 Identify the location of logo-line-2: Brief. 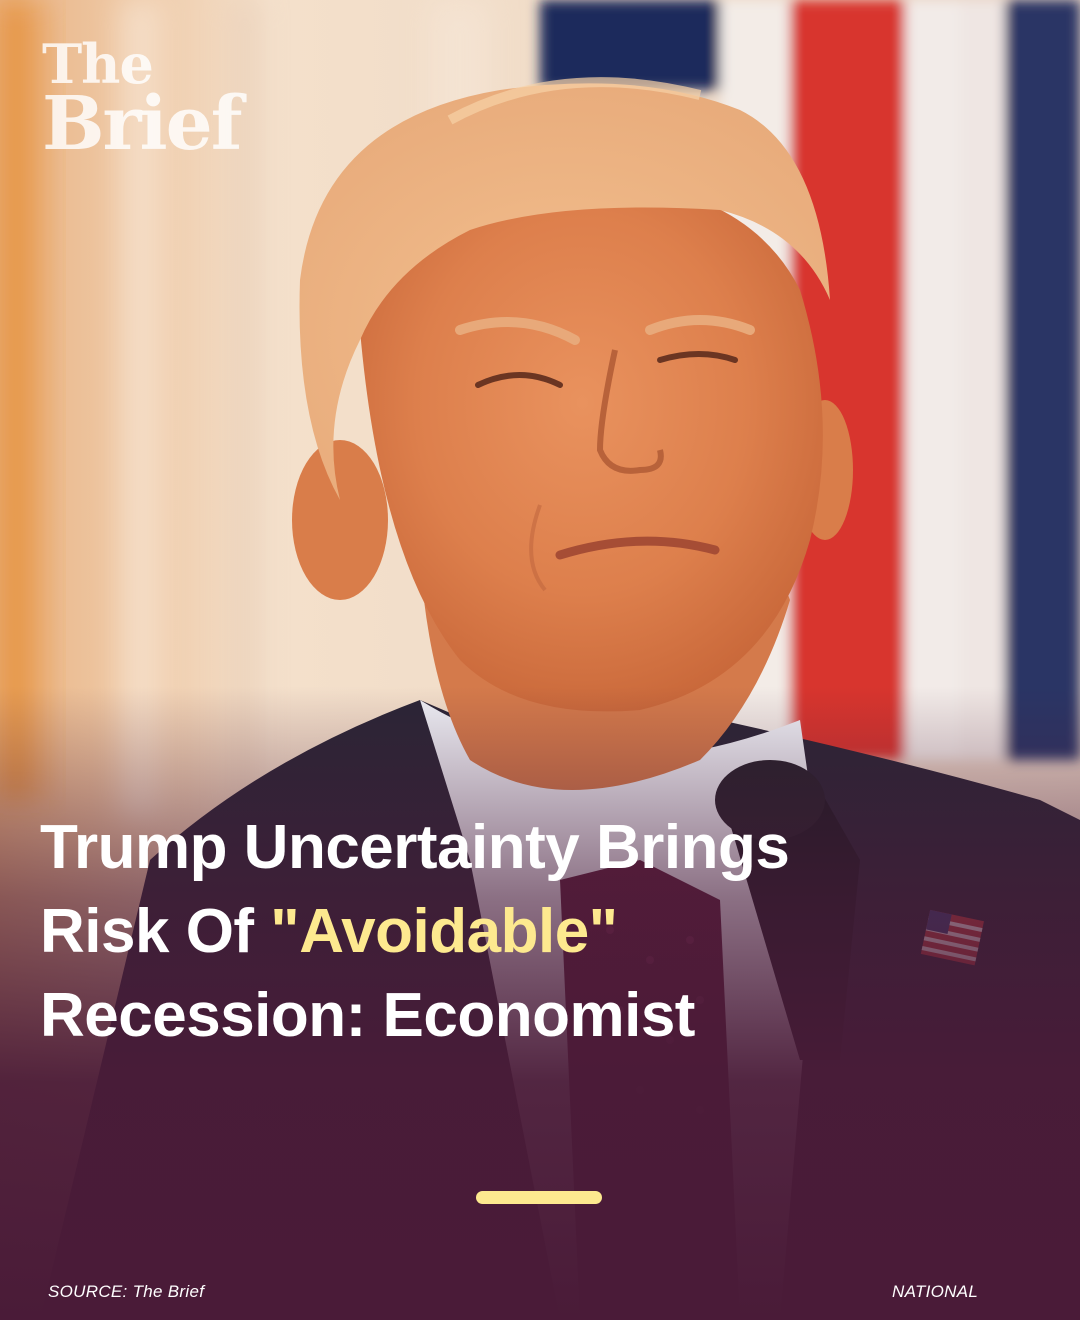
(142, 123).